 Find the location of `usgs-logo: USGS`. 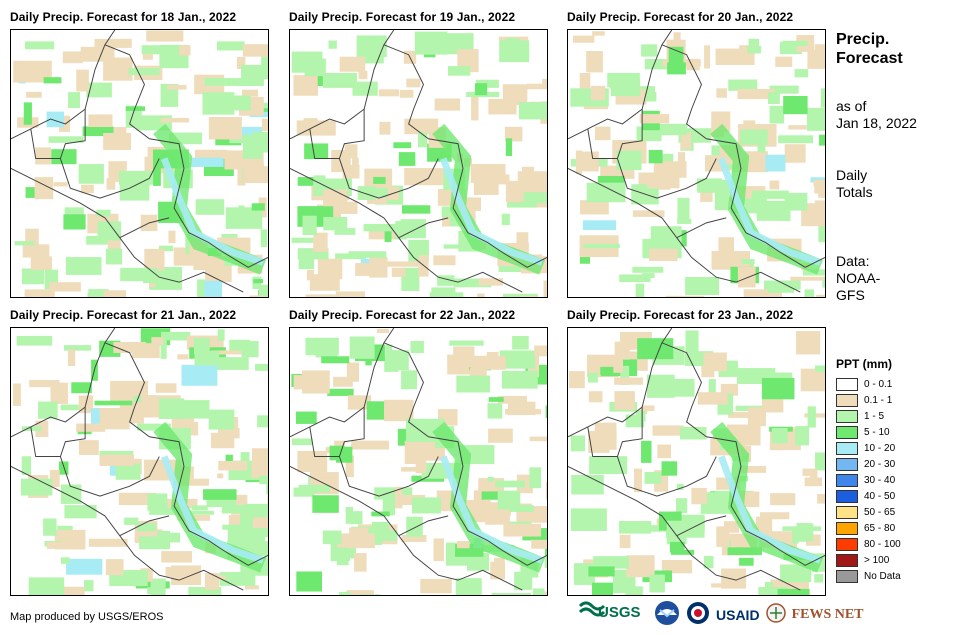

usgs-logo: USGS is located at coordinates (613, 615).